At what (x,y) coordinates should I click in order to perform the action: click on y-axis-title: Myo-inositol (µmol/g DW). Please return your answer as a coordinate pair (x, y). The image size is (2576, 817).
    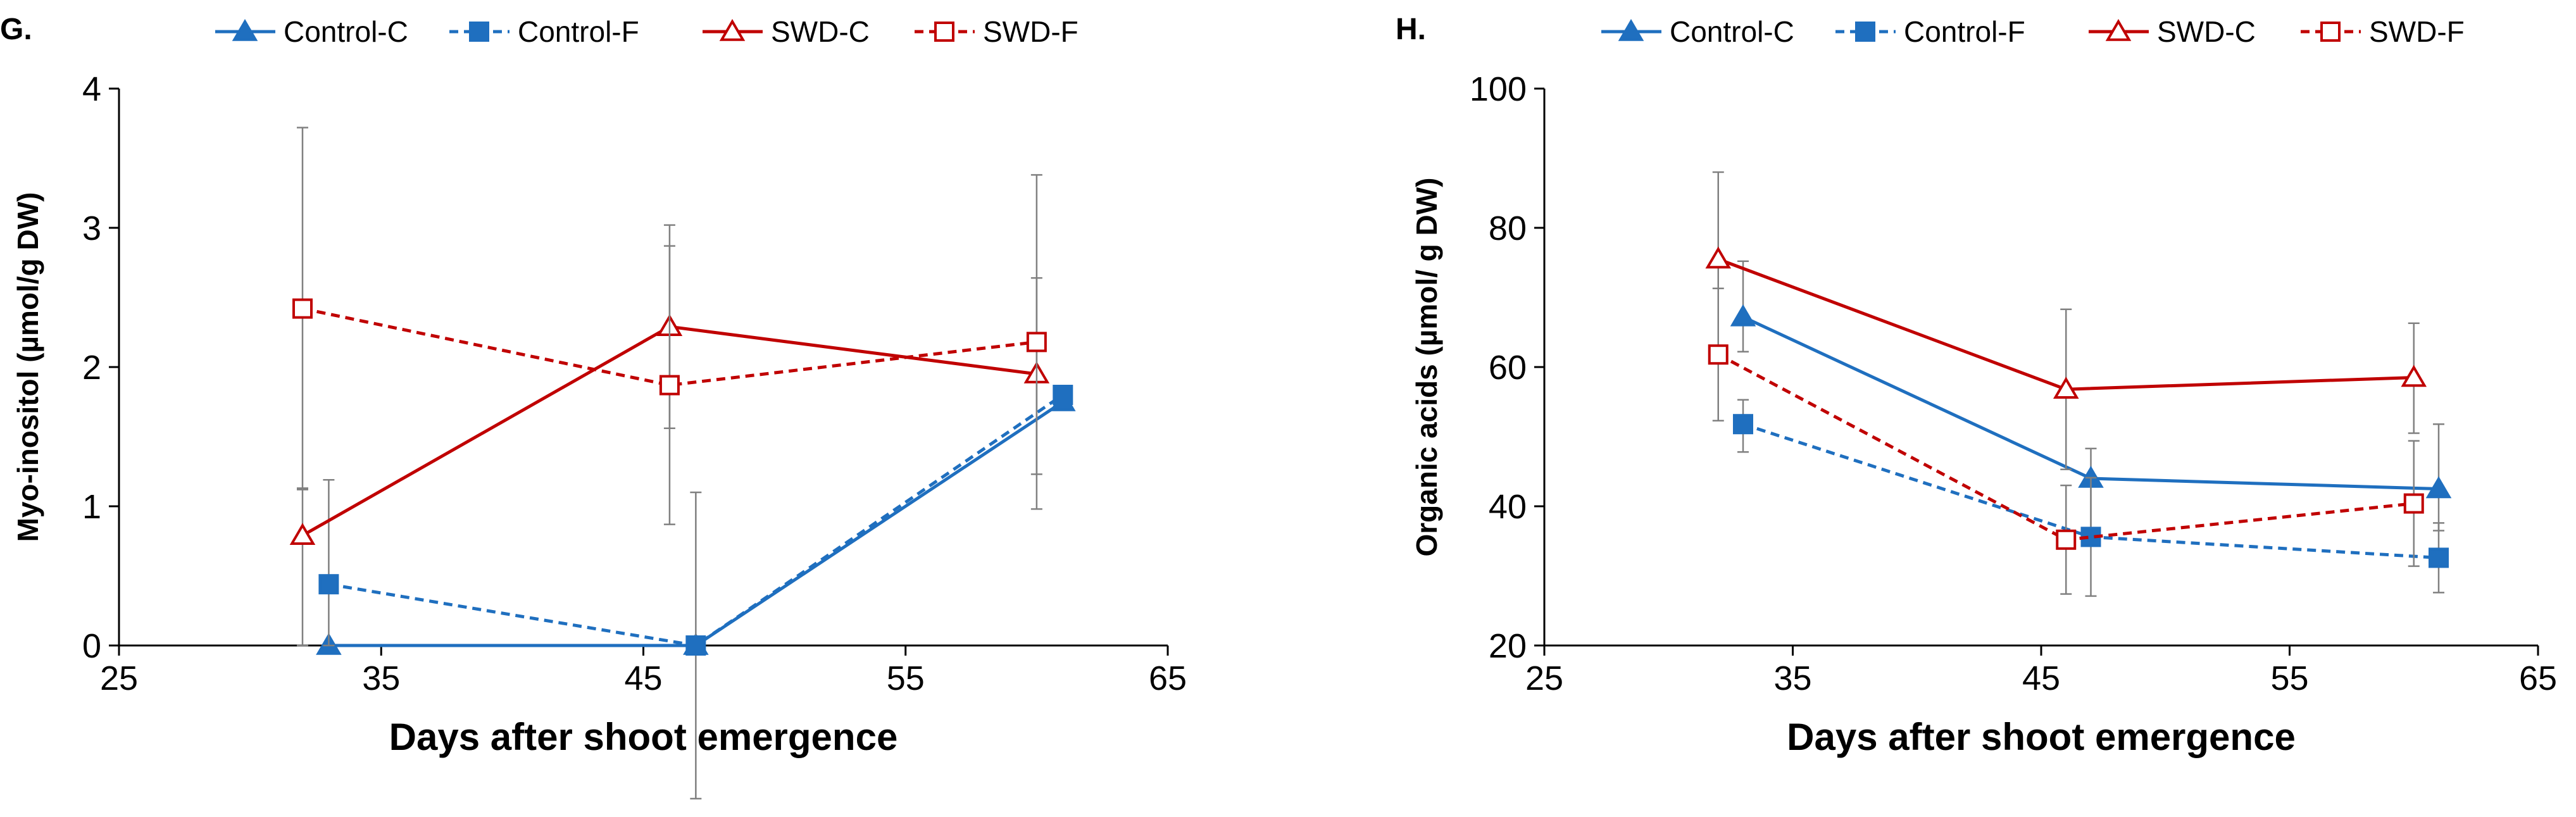
    Looking at the image, I should click on (27, 367).